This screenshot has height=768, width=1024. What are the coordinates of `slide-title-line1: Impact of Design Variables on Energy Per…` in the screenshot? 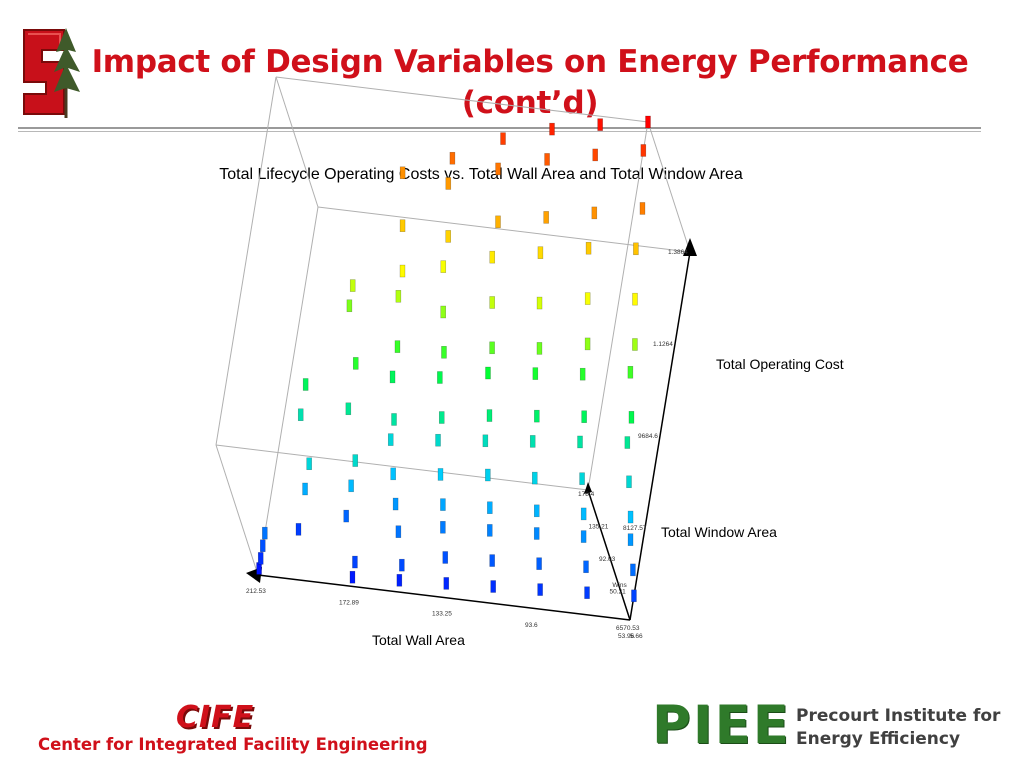 It's located at (530, 62).